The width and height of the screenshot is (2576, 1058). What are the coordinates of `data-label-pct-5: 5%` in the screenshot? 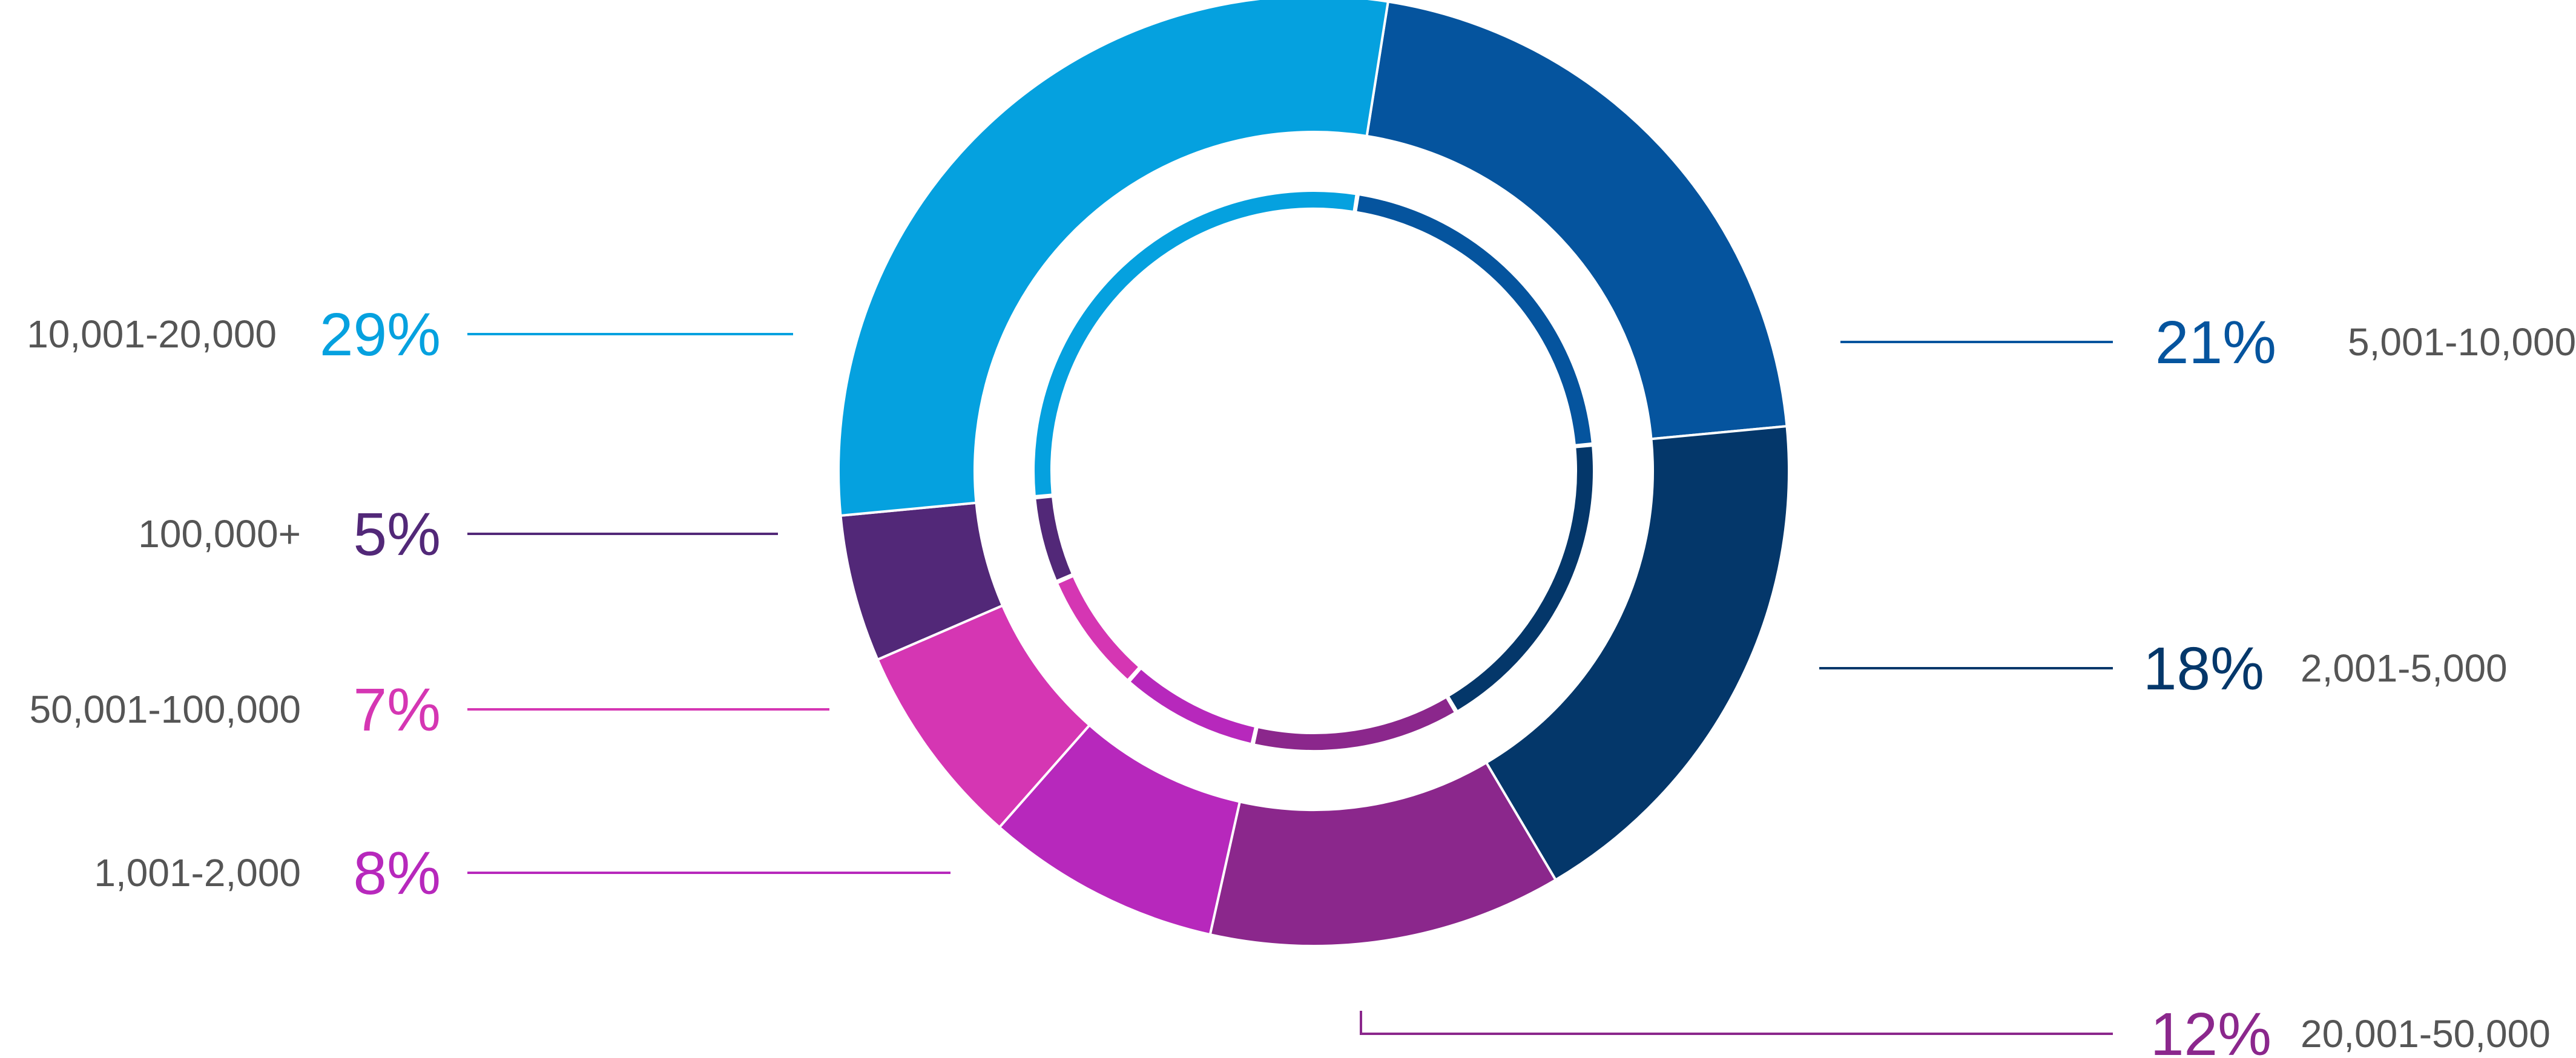 It's located at (397, 534).